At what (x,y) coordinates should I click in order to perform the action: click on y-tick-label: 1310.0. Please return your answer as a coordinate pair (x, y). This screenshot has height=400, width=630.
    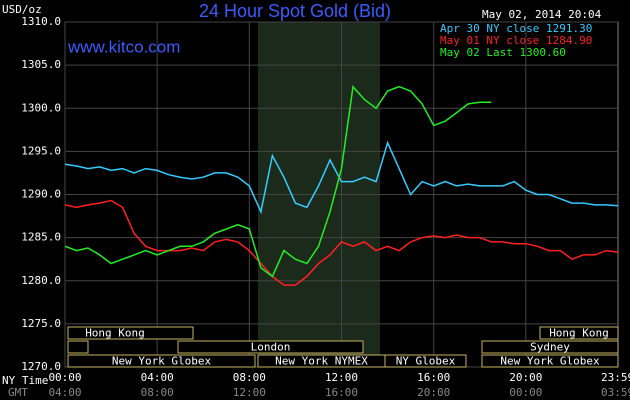
    Looking at the image, I should click on (41, 21).